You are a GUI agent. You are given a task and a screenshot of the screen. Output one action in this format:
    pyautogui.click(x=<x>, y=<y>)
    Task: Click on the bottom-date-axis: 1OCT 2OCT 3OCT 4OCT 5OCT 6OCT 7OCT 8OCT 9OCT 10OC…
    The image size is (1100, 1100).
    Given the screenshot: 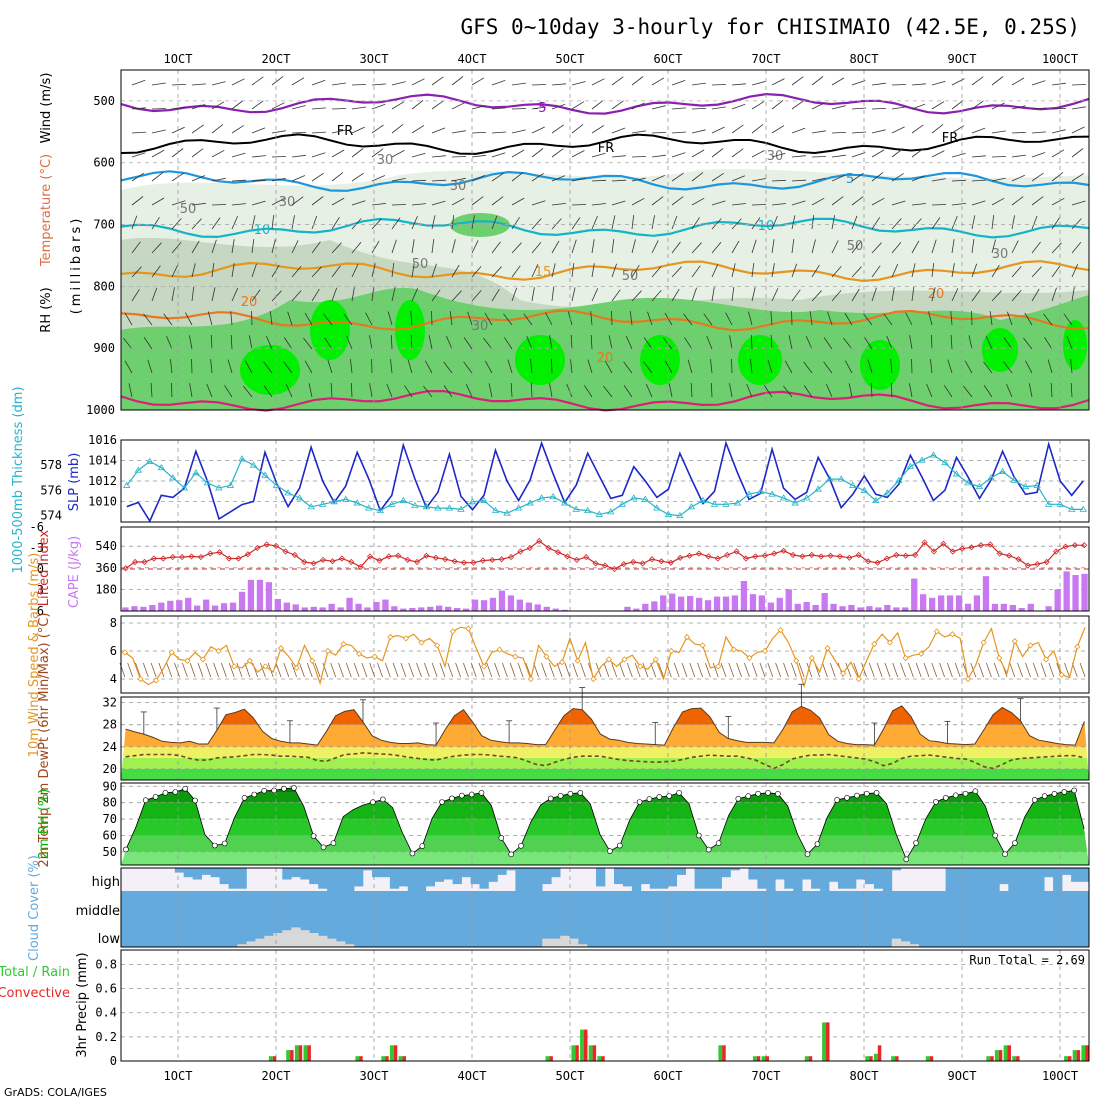 What is the action you would take?
    pyautogui.click(x=621, y=1076)
    